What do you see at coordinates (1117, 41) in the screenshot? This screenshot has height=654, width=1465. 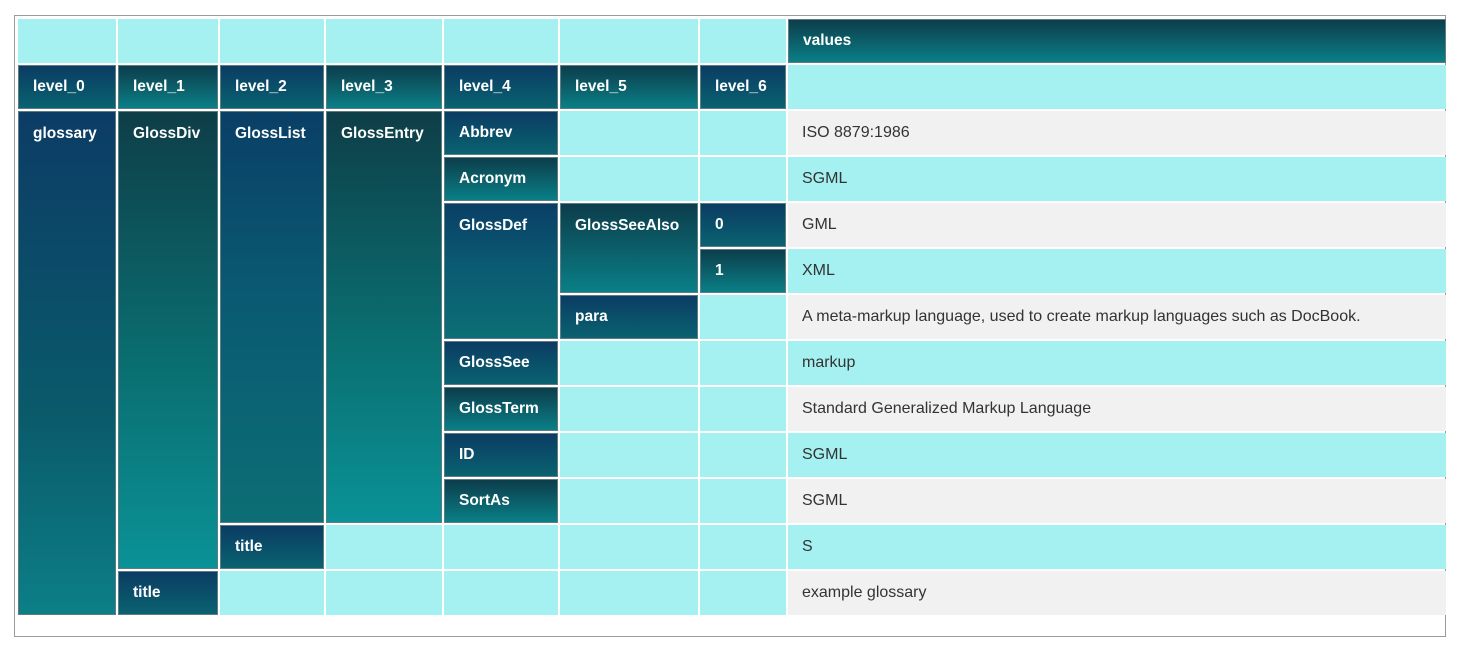 I see `values-header: values` at bounding box center [1117, 41].